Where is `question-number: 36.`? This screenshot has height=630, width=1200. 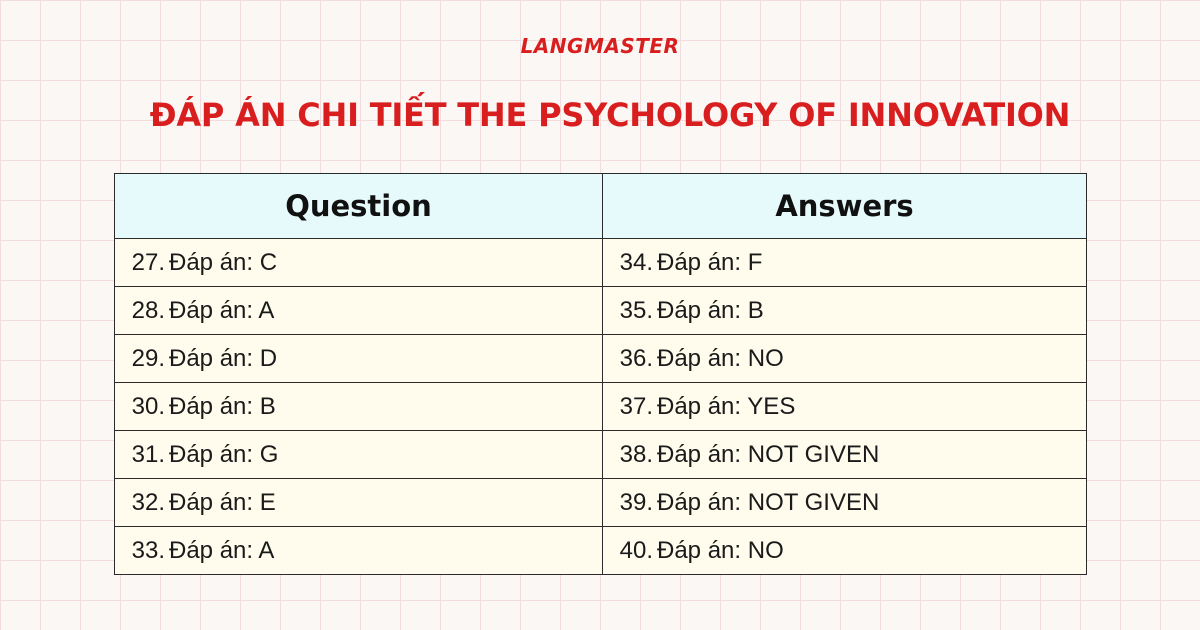 question-number: 36. is located at coordinates (636, 358).